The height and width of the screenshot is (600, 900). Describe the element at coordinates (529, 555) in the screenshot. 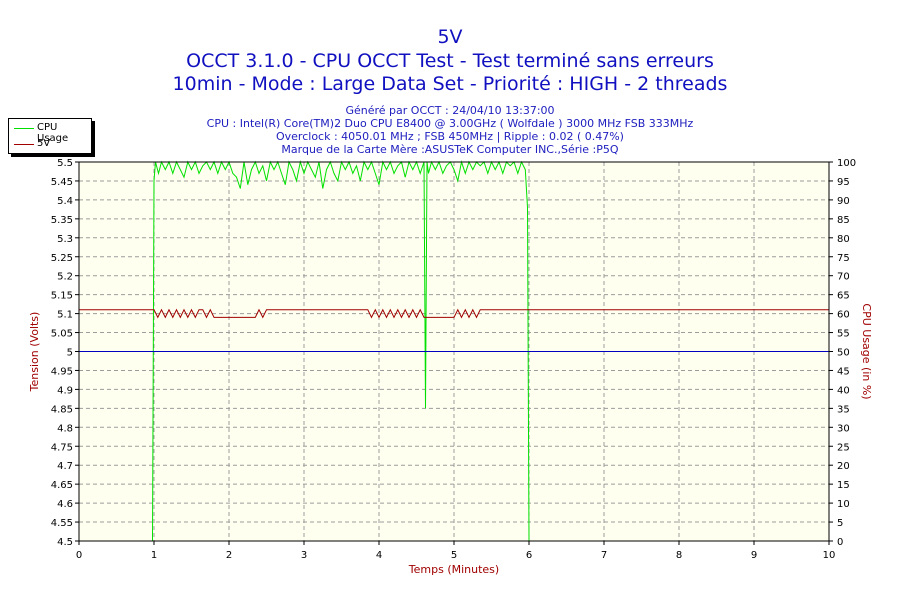

I see `x-tick-label: 6` at that location.